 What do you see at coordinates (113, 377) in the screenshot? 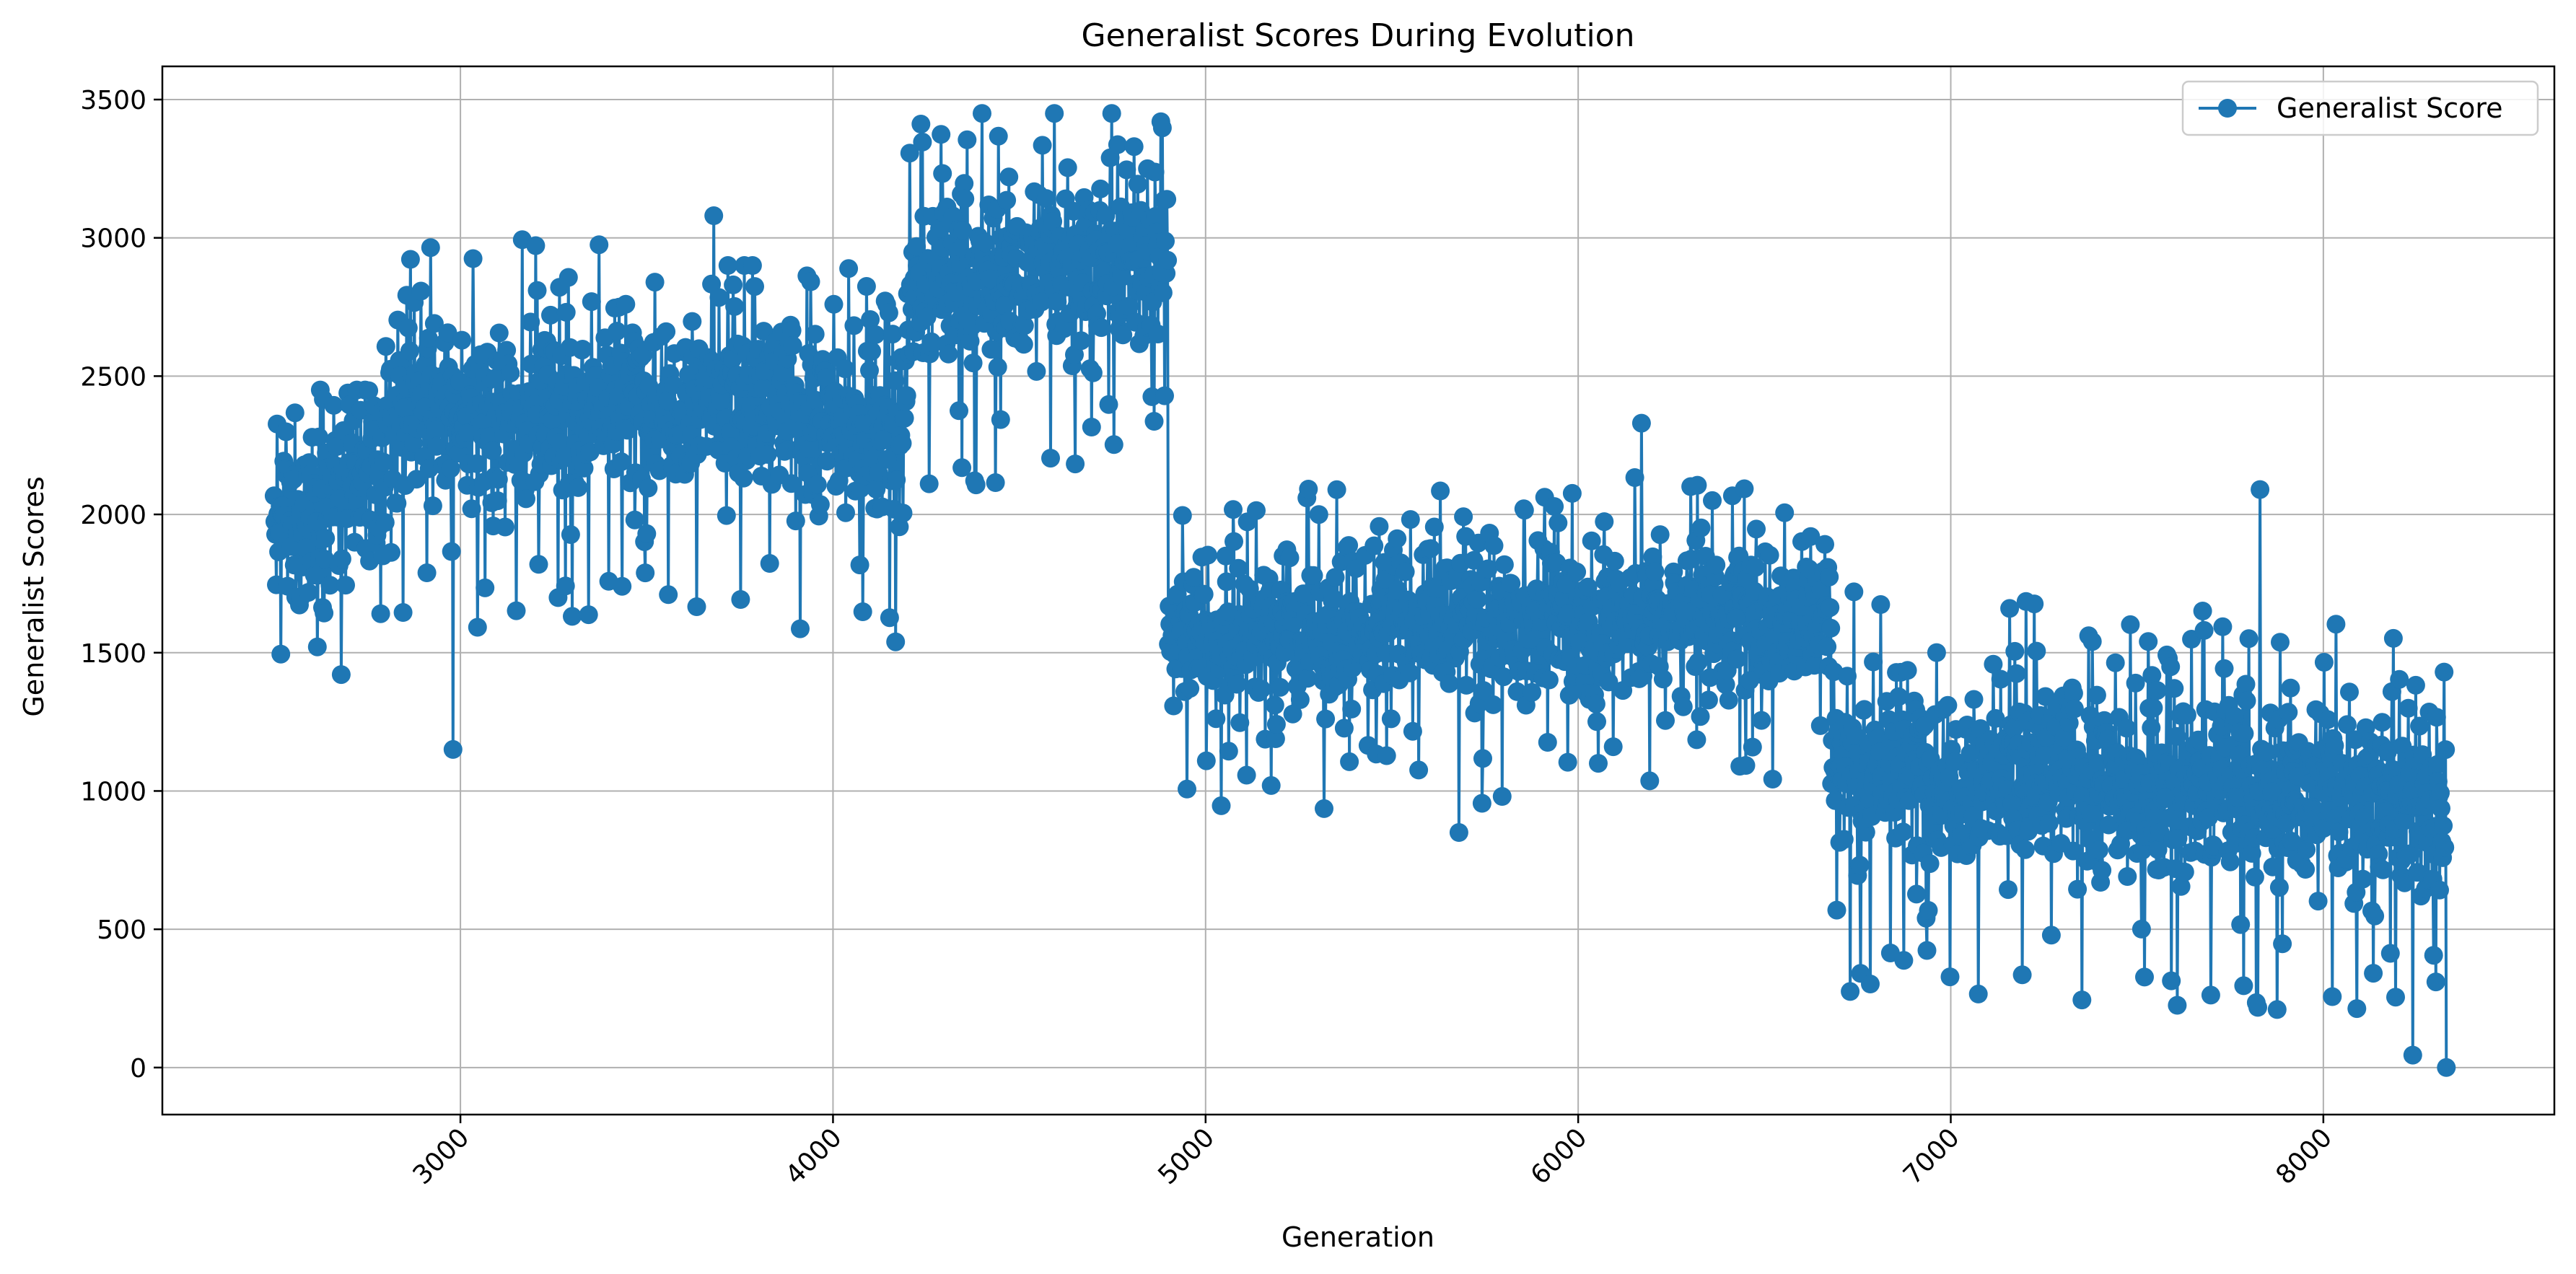
I see `y-tick-label: 2500` at bounding box center [113, 377].